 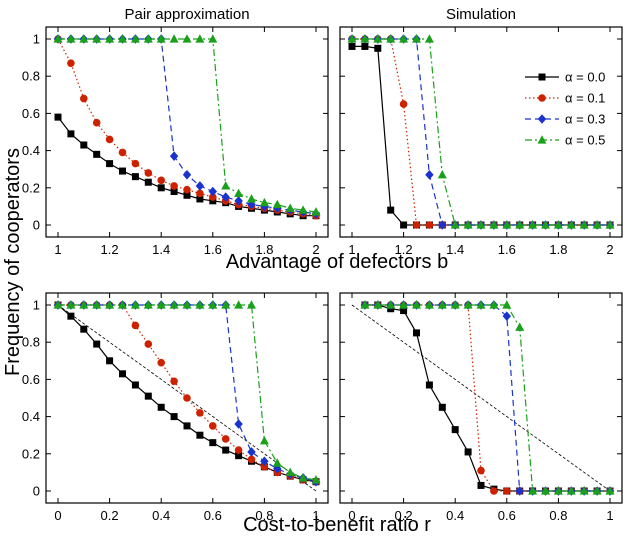 I want to click on legend-diamond-marker, so click(x=542, y=119).